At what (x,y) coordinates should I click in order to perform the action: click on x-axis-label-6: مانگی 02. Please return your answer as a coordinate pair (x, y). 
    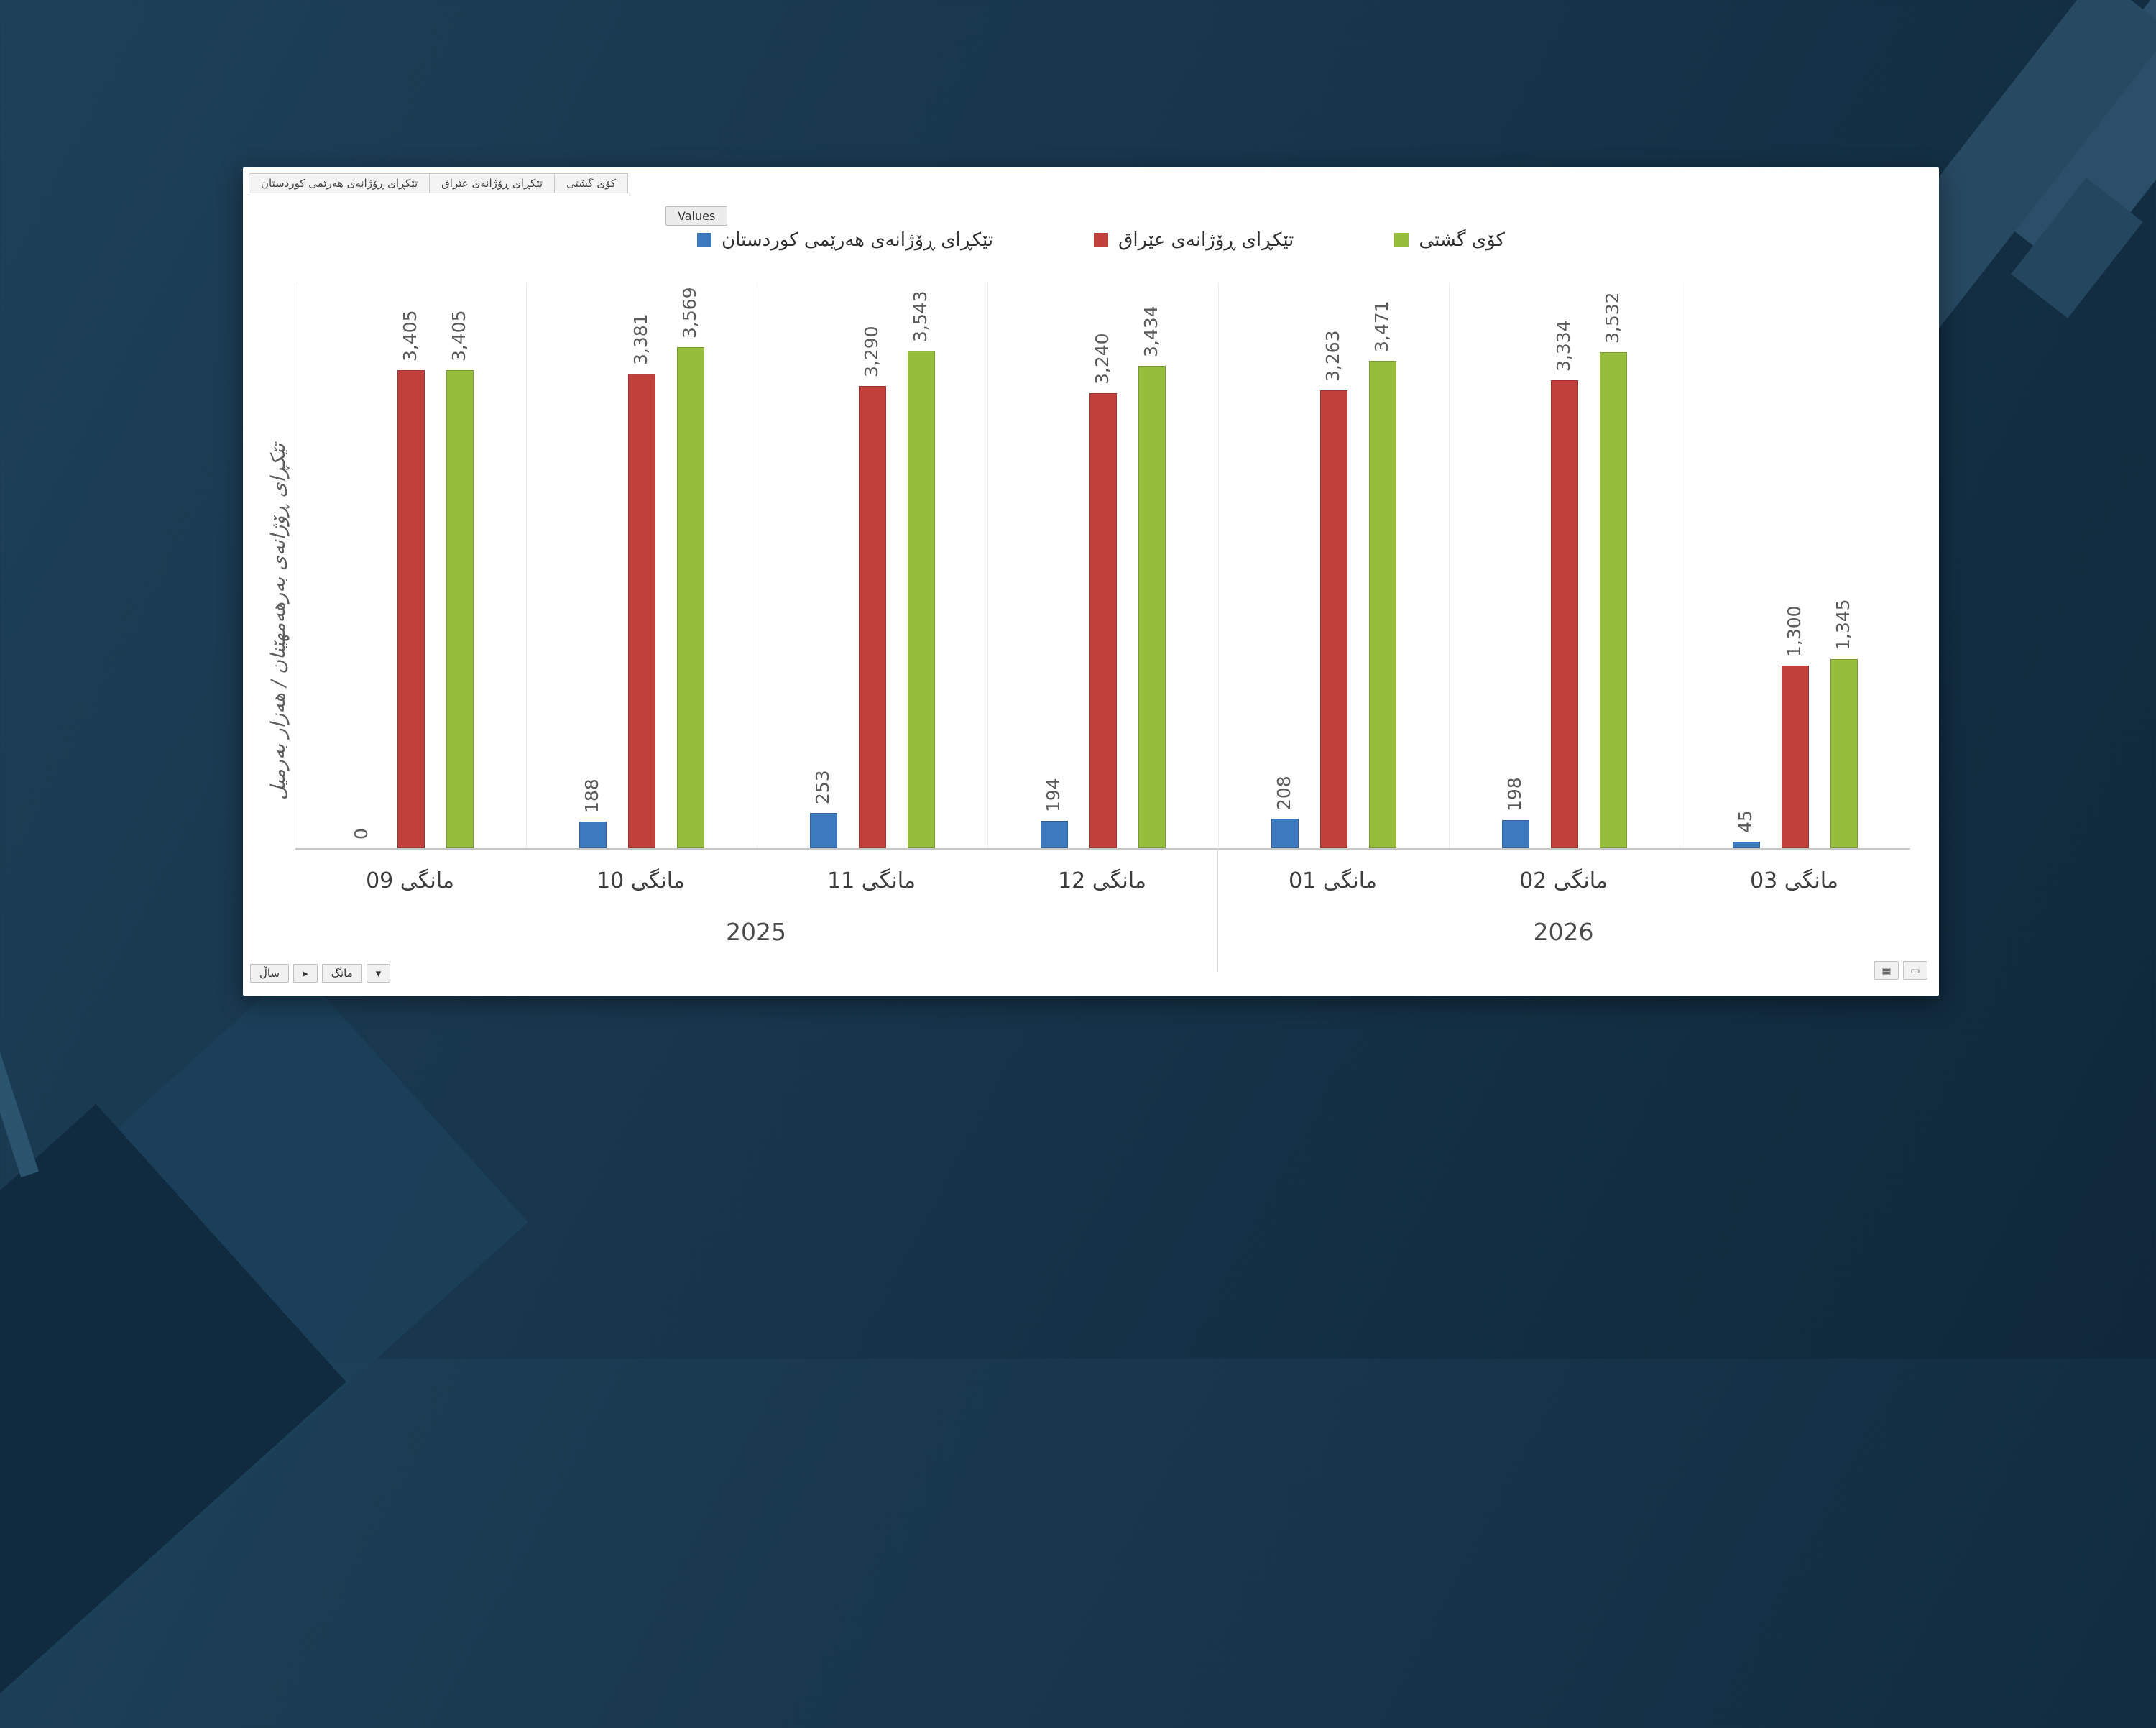
    Looking at the image, I should click on (1564, 880).